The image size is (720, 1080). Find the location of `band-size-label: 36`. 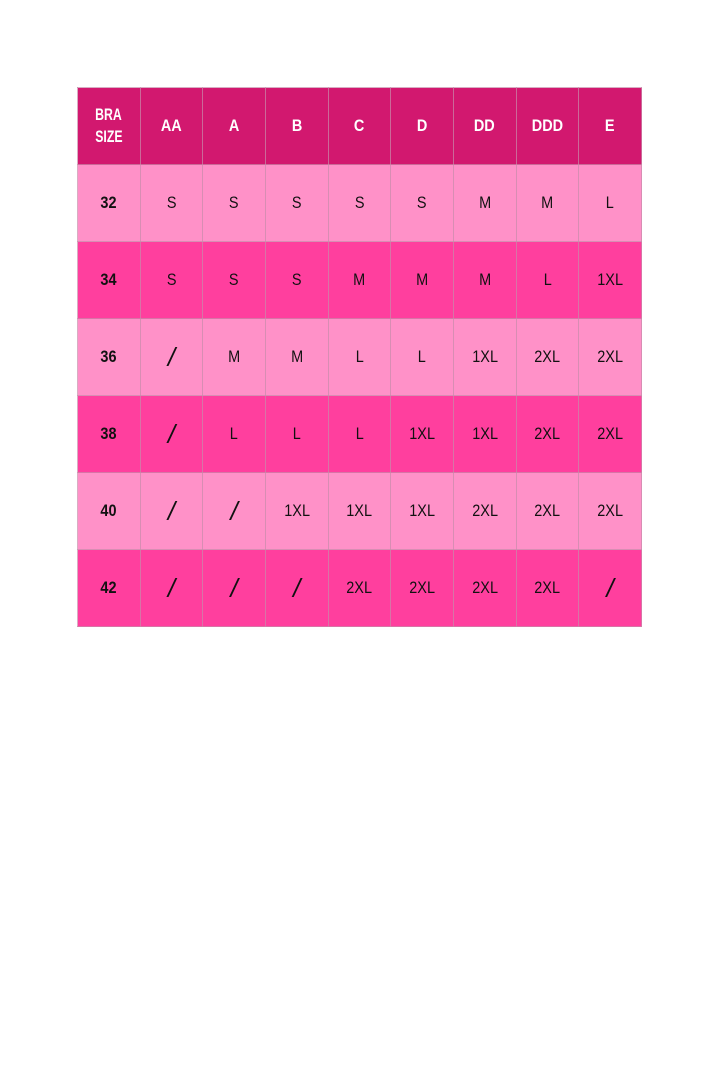

band-size-label: 36 is located at coordinates (108, 356).